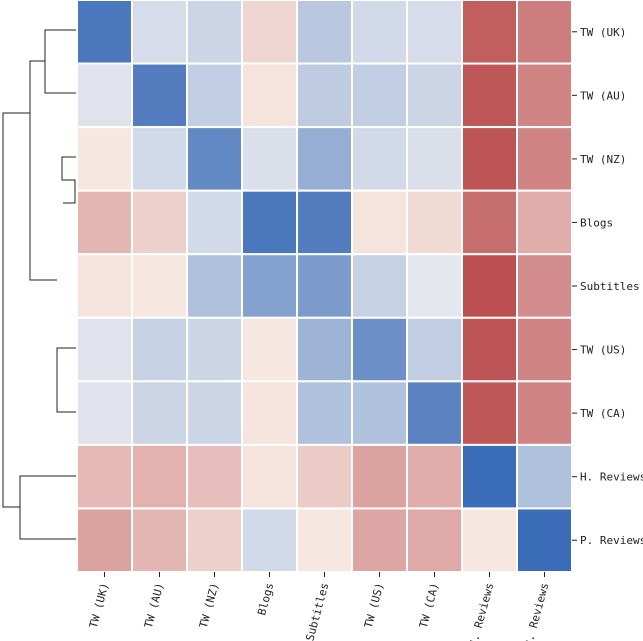 This screenshot has width=643, height=641. I want to click on cell-tw-nz-x-tw-ca, so click(434, 159).